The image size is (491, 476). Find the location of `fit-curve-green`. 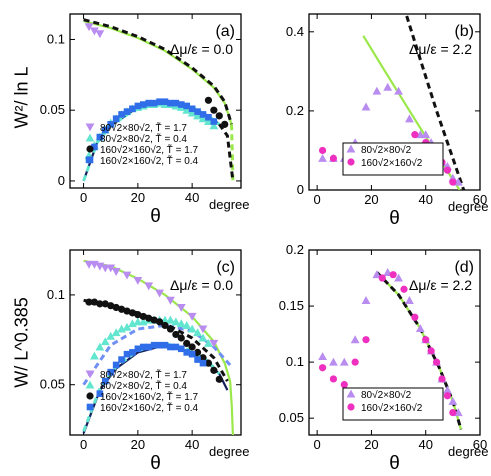

fit-curve-green is located at coordinates (158, 72).